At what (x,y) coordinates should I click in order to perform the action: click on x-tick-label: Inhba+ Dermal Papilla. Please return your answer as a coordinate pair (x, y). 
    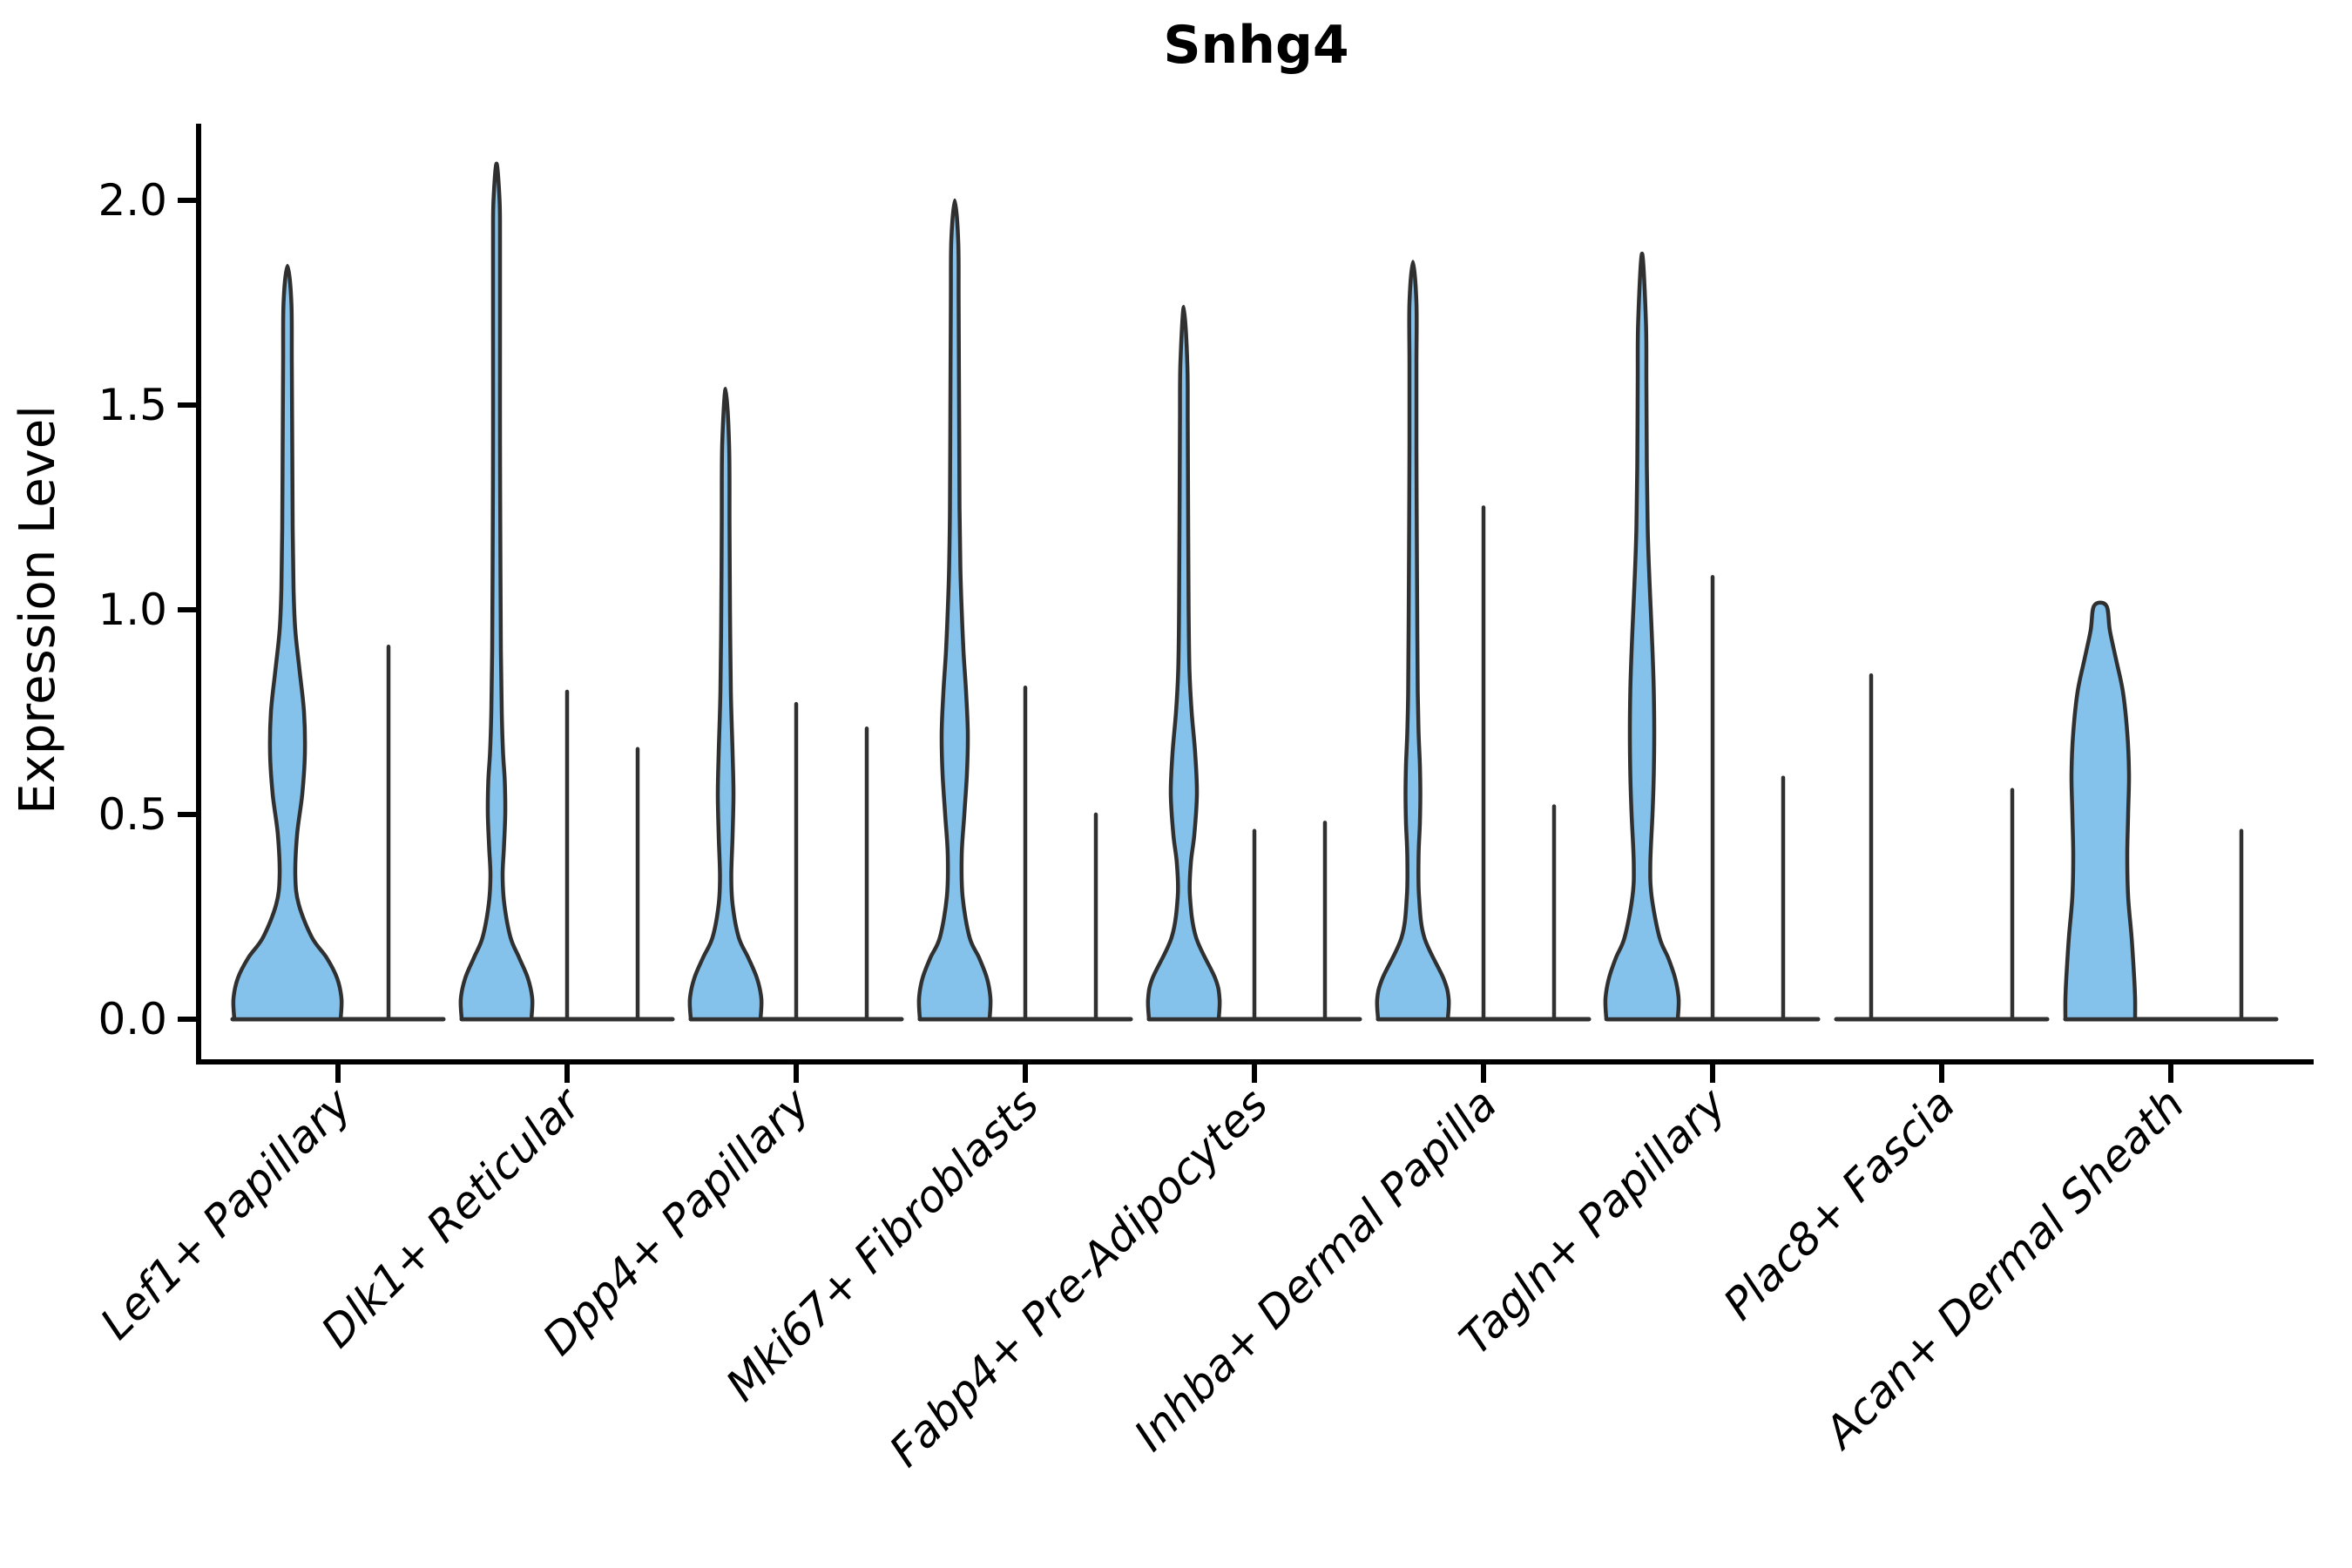
    Looking at the image, I should click on (1315, 1269).